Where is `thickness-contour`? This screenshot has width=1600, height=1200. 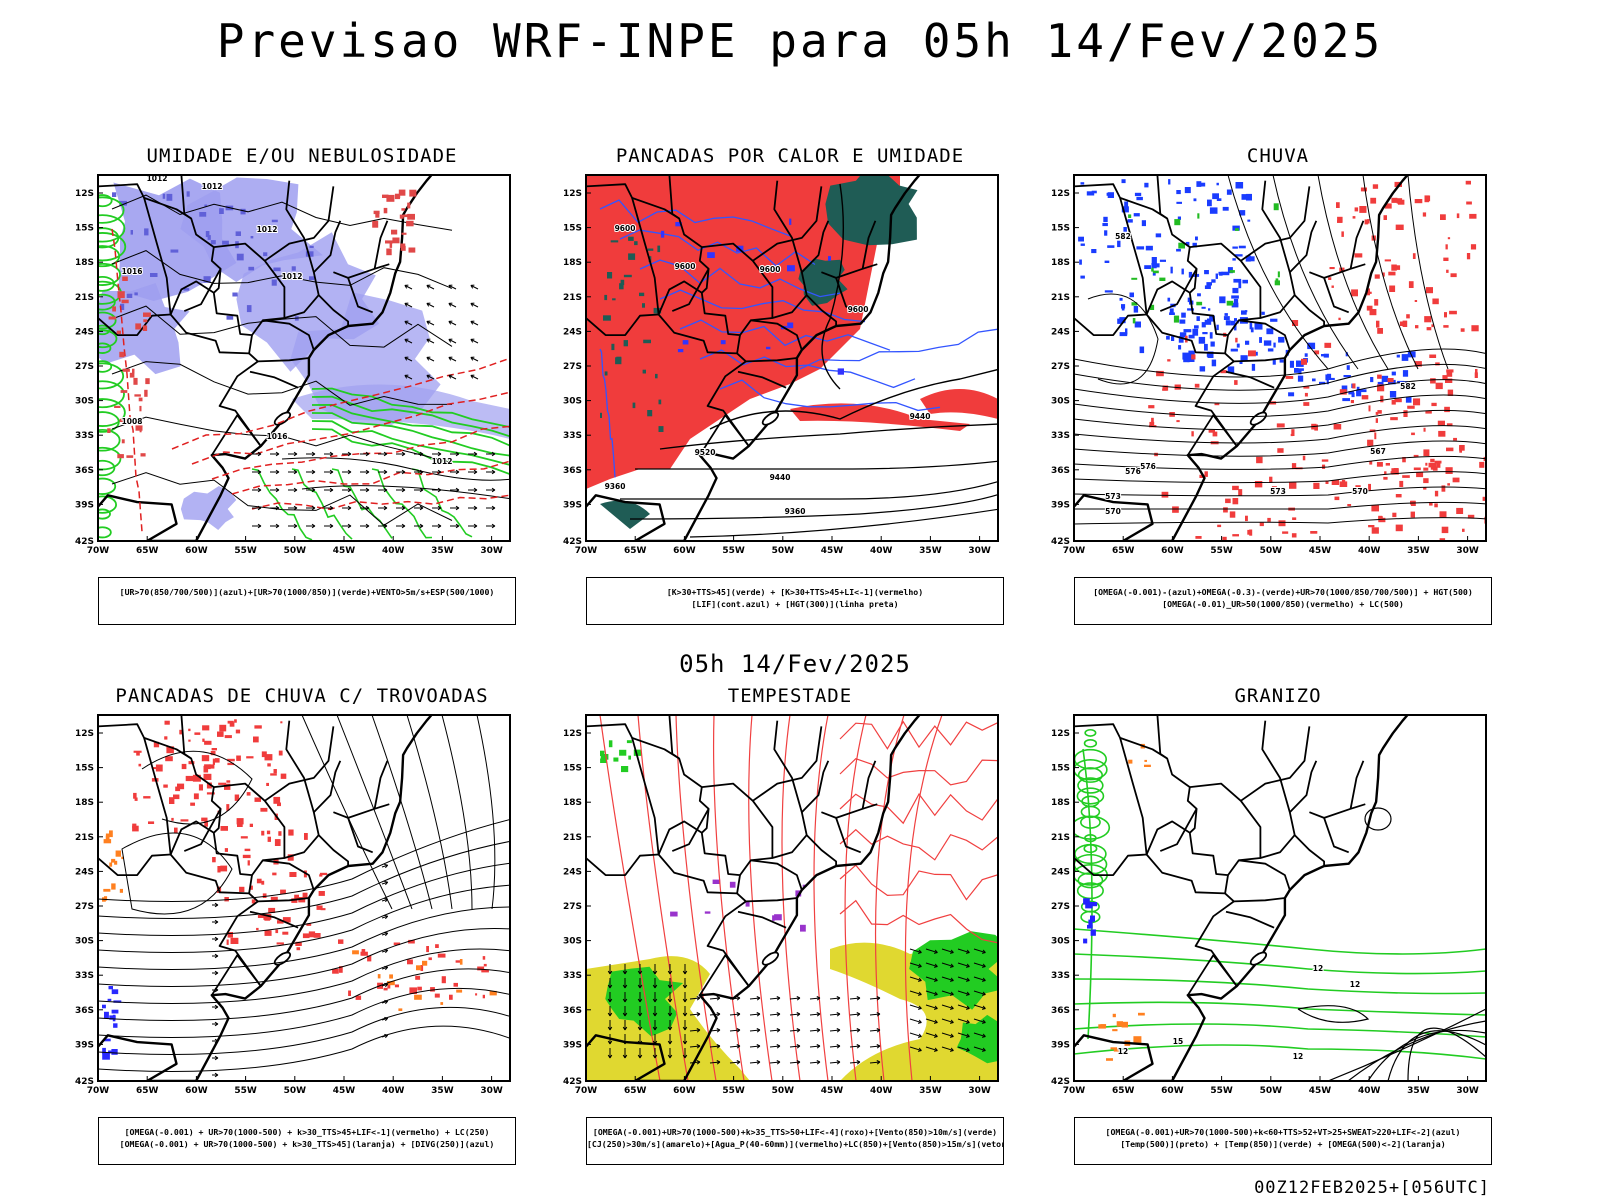
thickness-contour is located at coordinates (350, 428).